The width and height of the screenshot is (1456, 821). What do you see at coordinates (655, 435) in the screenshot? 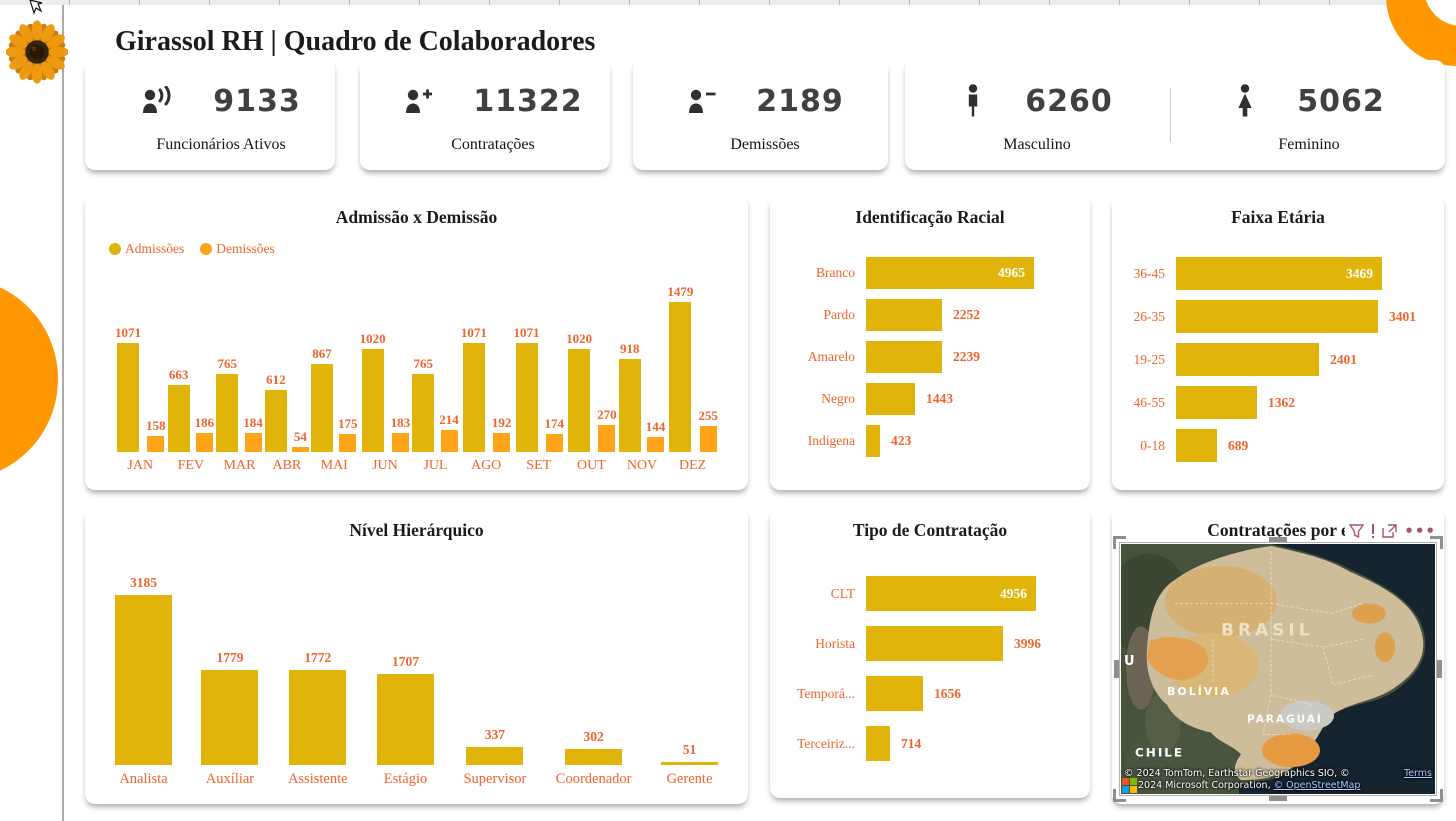
I see `column: 144` at bounding box center [655, 435].